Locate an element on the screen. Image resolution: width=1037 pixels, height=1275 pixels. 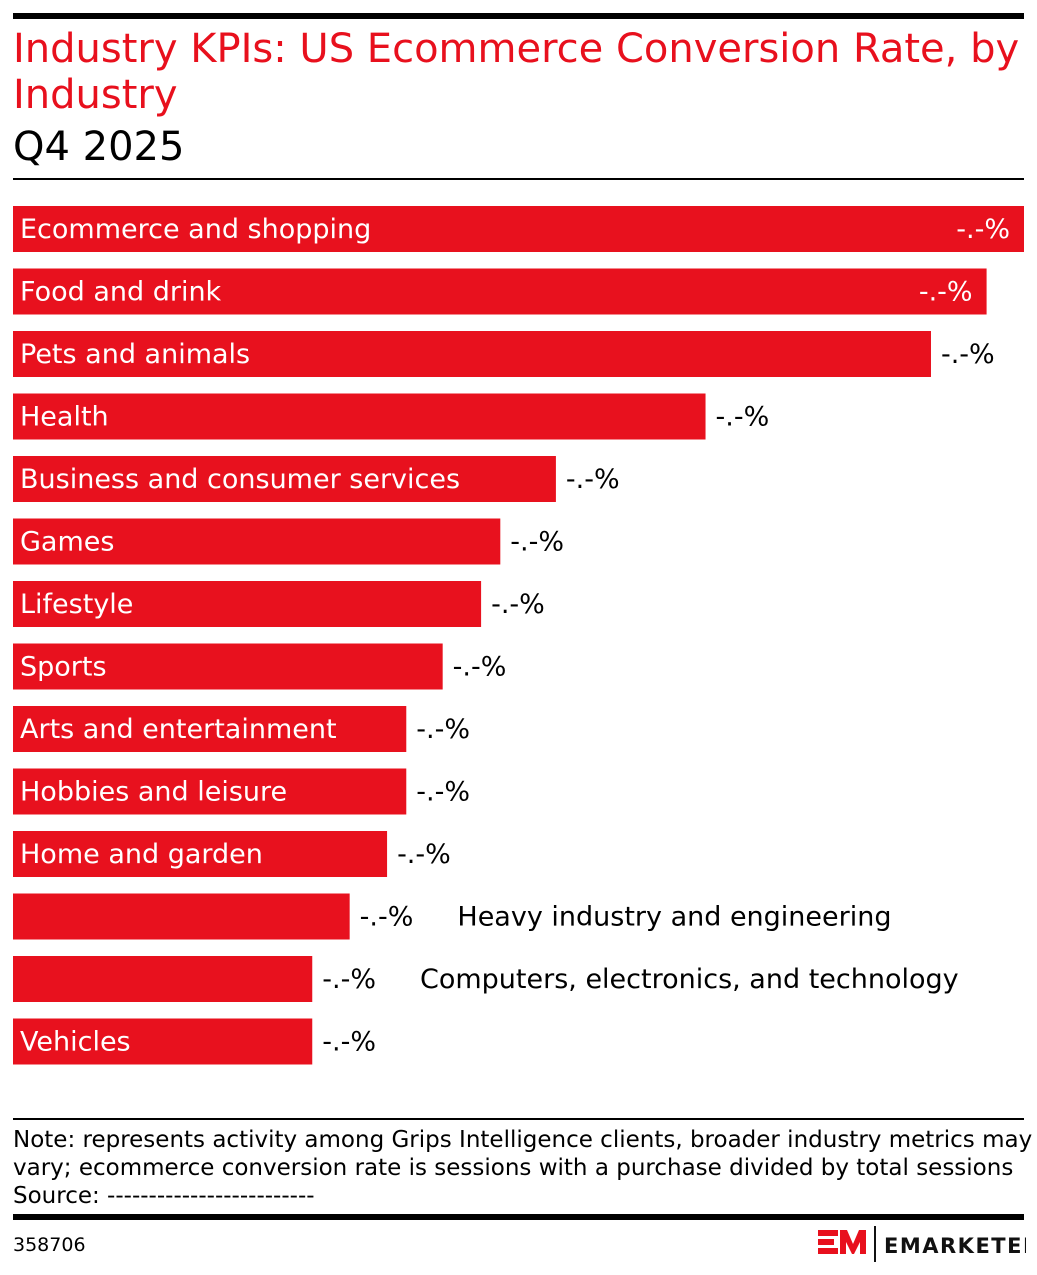
logo-text: EMARKETER is located at coordinates (955, 1246).